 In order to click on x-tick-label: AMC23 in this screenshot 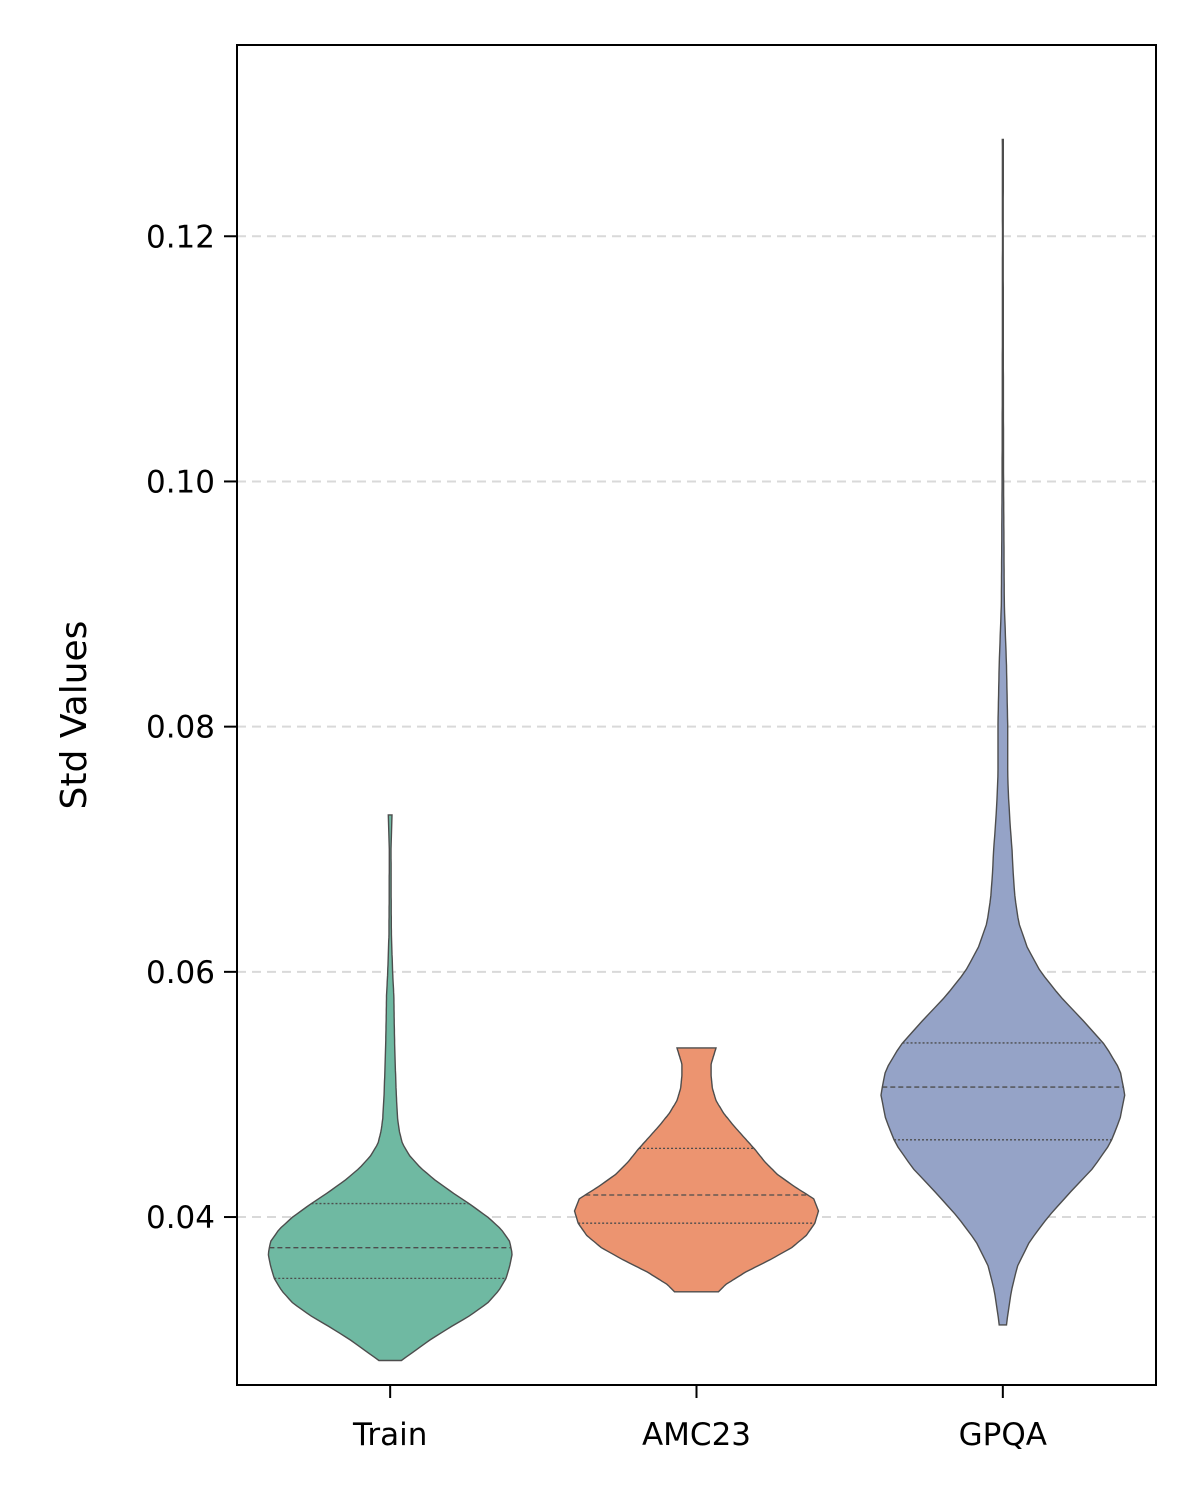, I will do `click(696, 1435)`.